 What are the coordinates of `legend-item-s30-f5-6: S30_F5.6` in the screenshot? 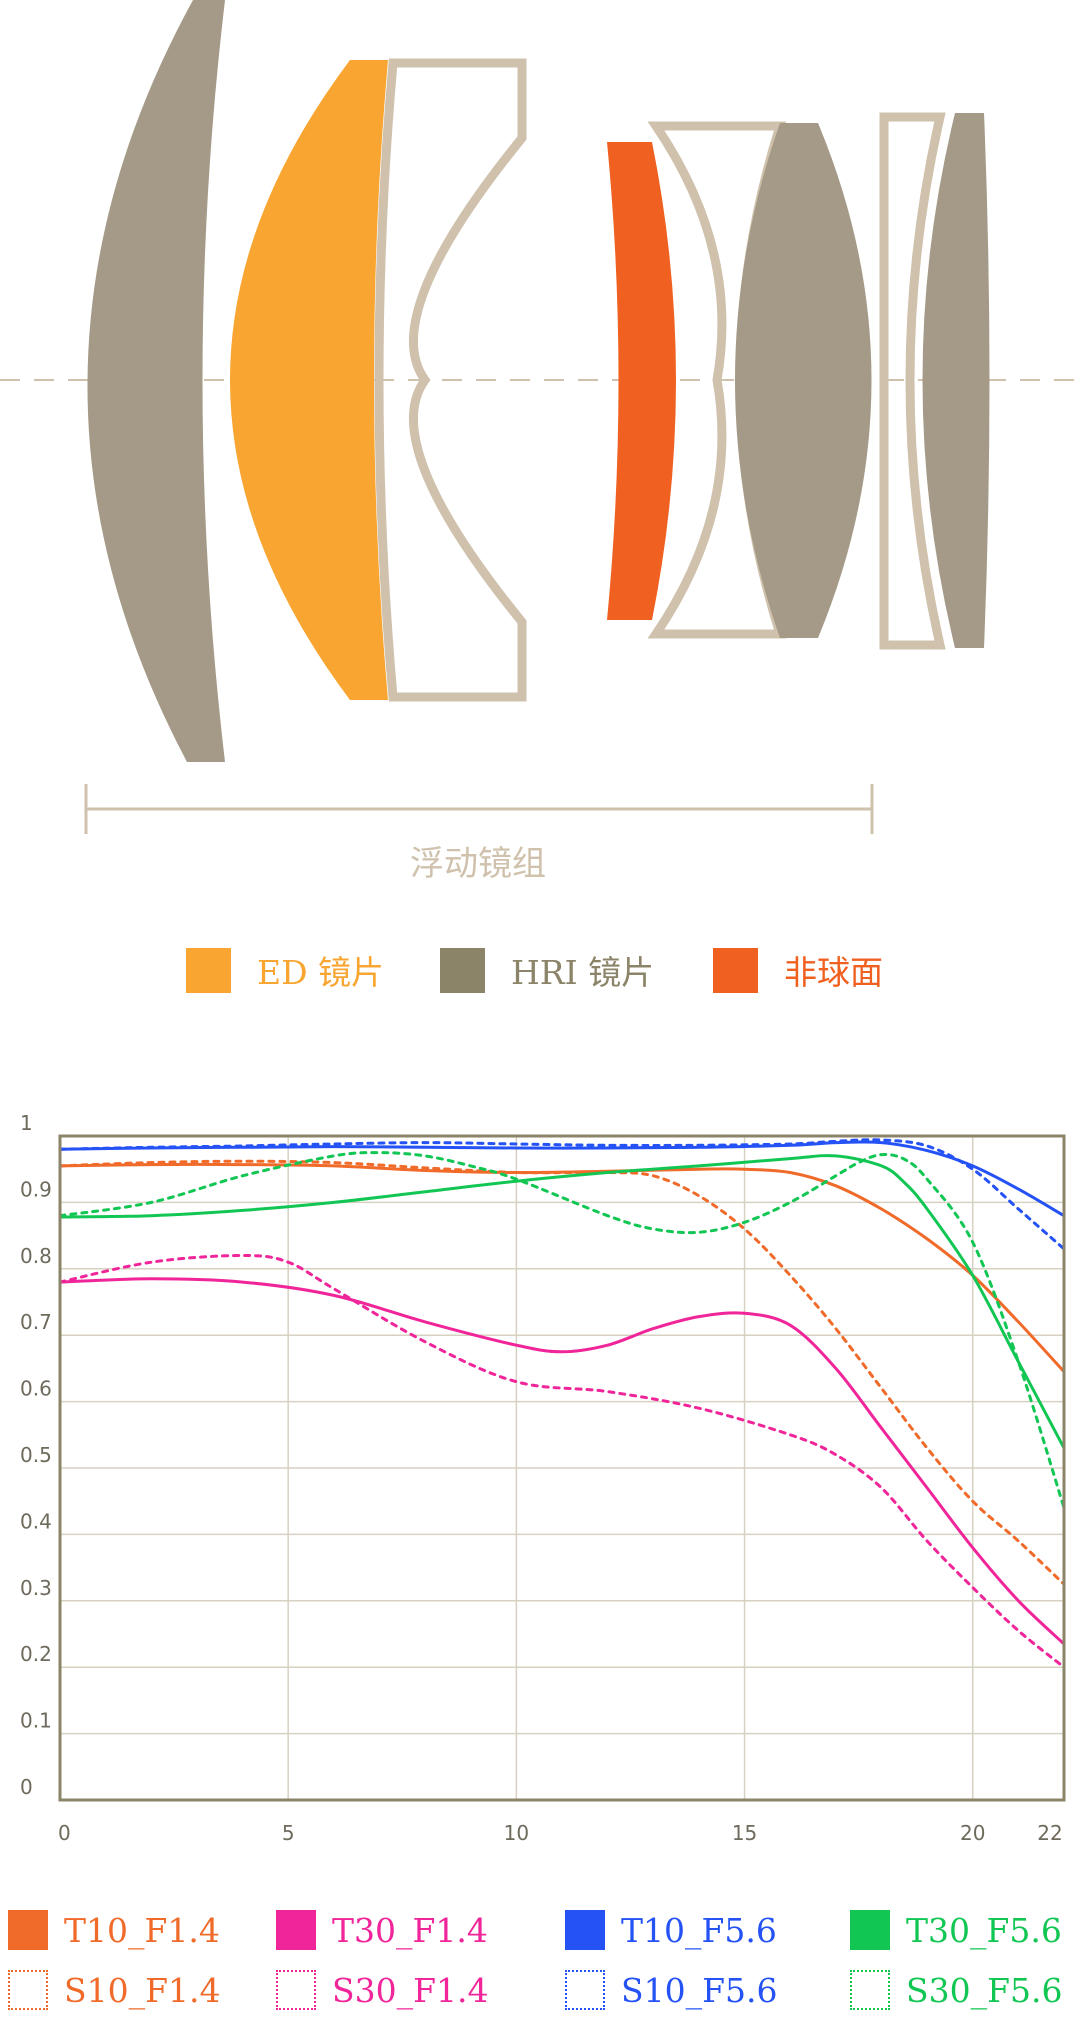 It's located at (956, 1990).